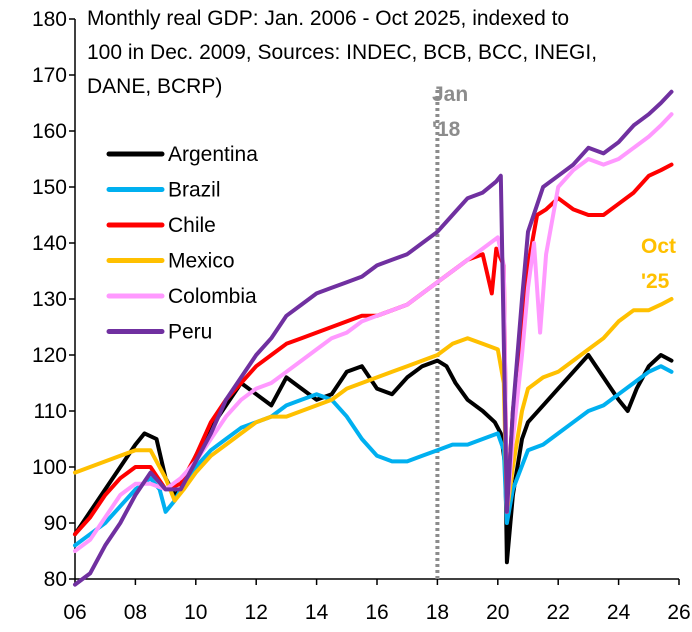 This screenshot has width=692, height=632. Describe the element at coordinates (256, 612) in the screenshot. I see `x-tick-label: 12` at that location.